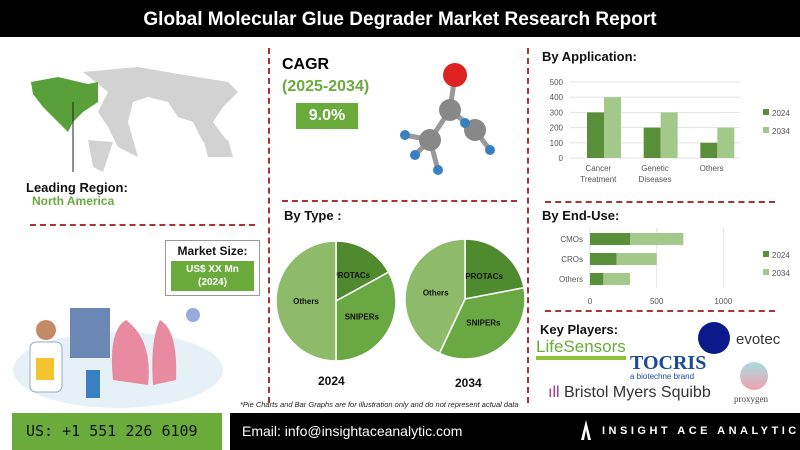 This screenshot has height=450, width=800. Describe the element at coordinates (73, 201) in the screenshot. I see `leading-region-value: North America` at that location.